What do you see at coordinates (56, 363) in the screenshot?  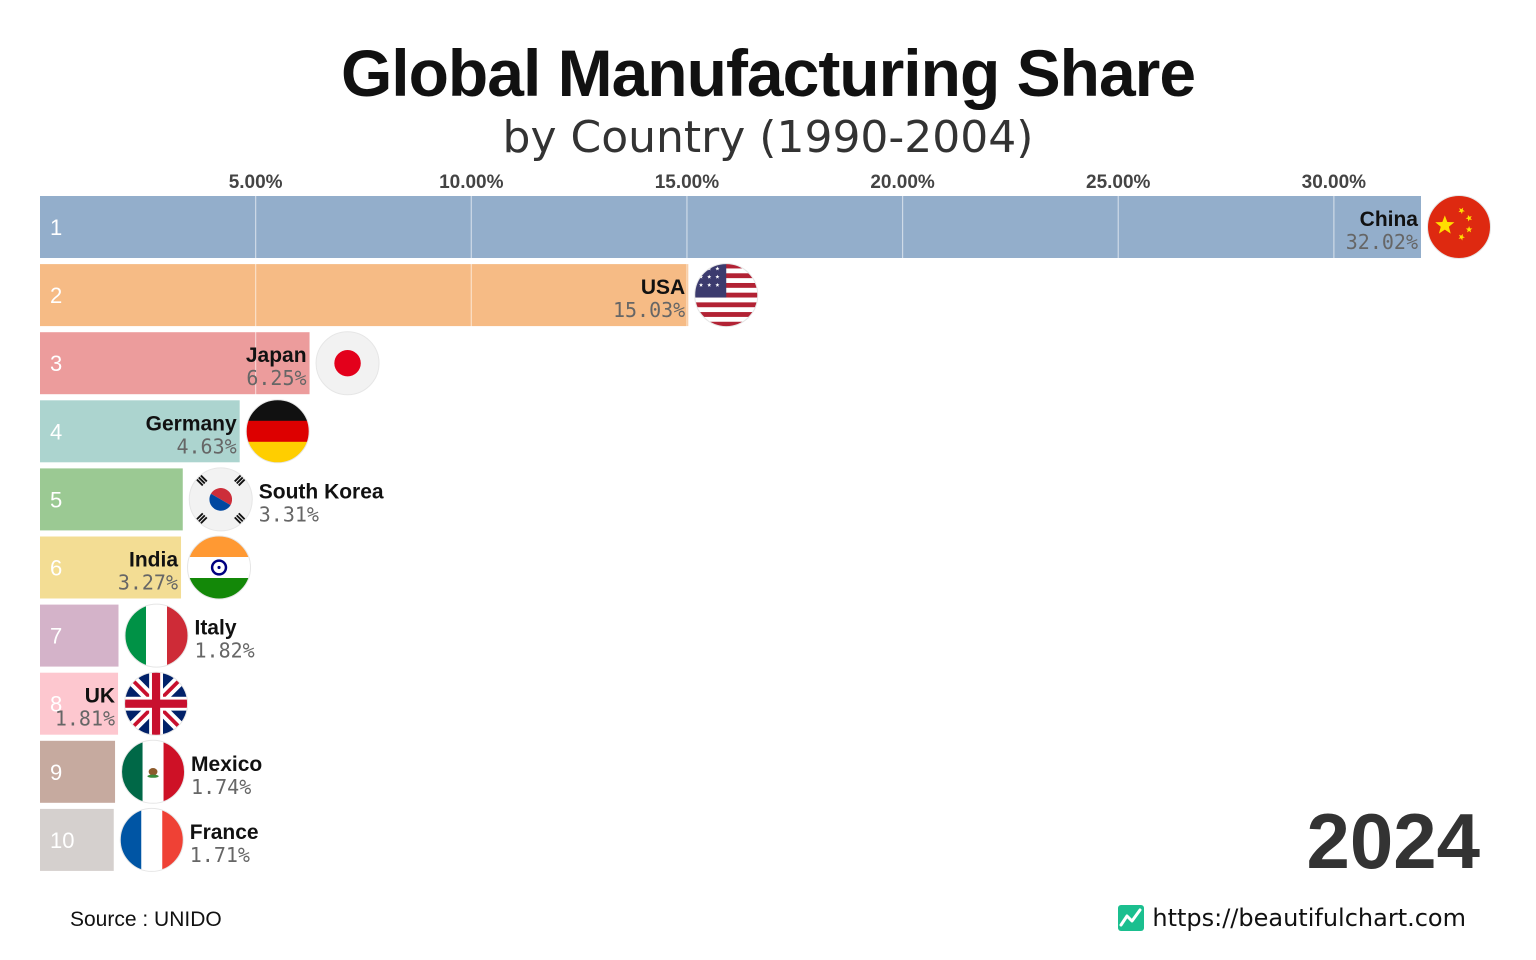 I see `rank-label: 3` at bounding box center [56, 363].